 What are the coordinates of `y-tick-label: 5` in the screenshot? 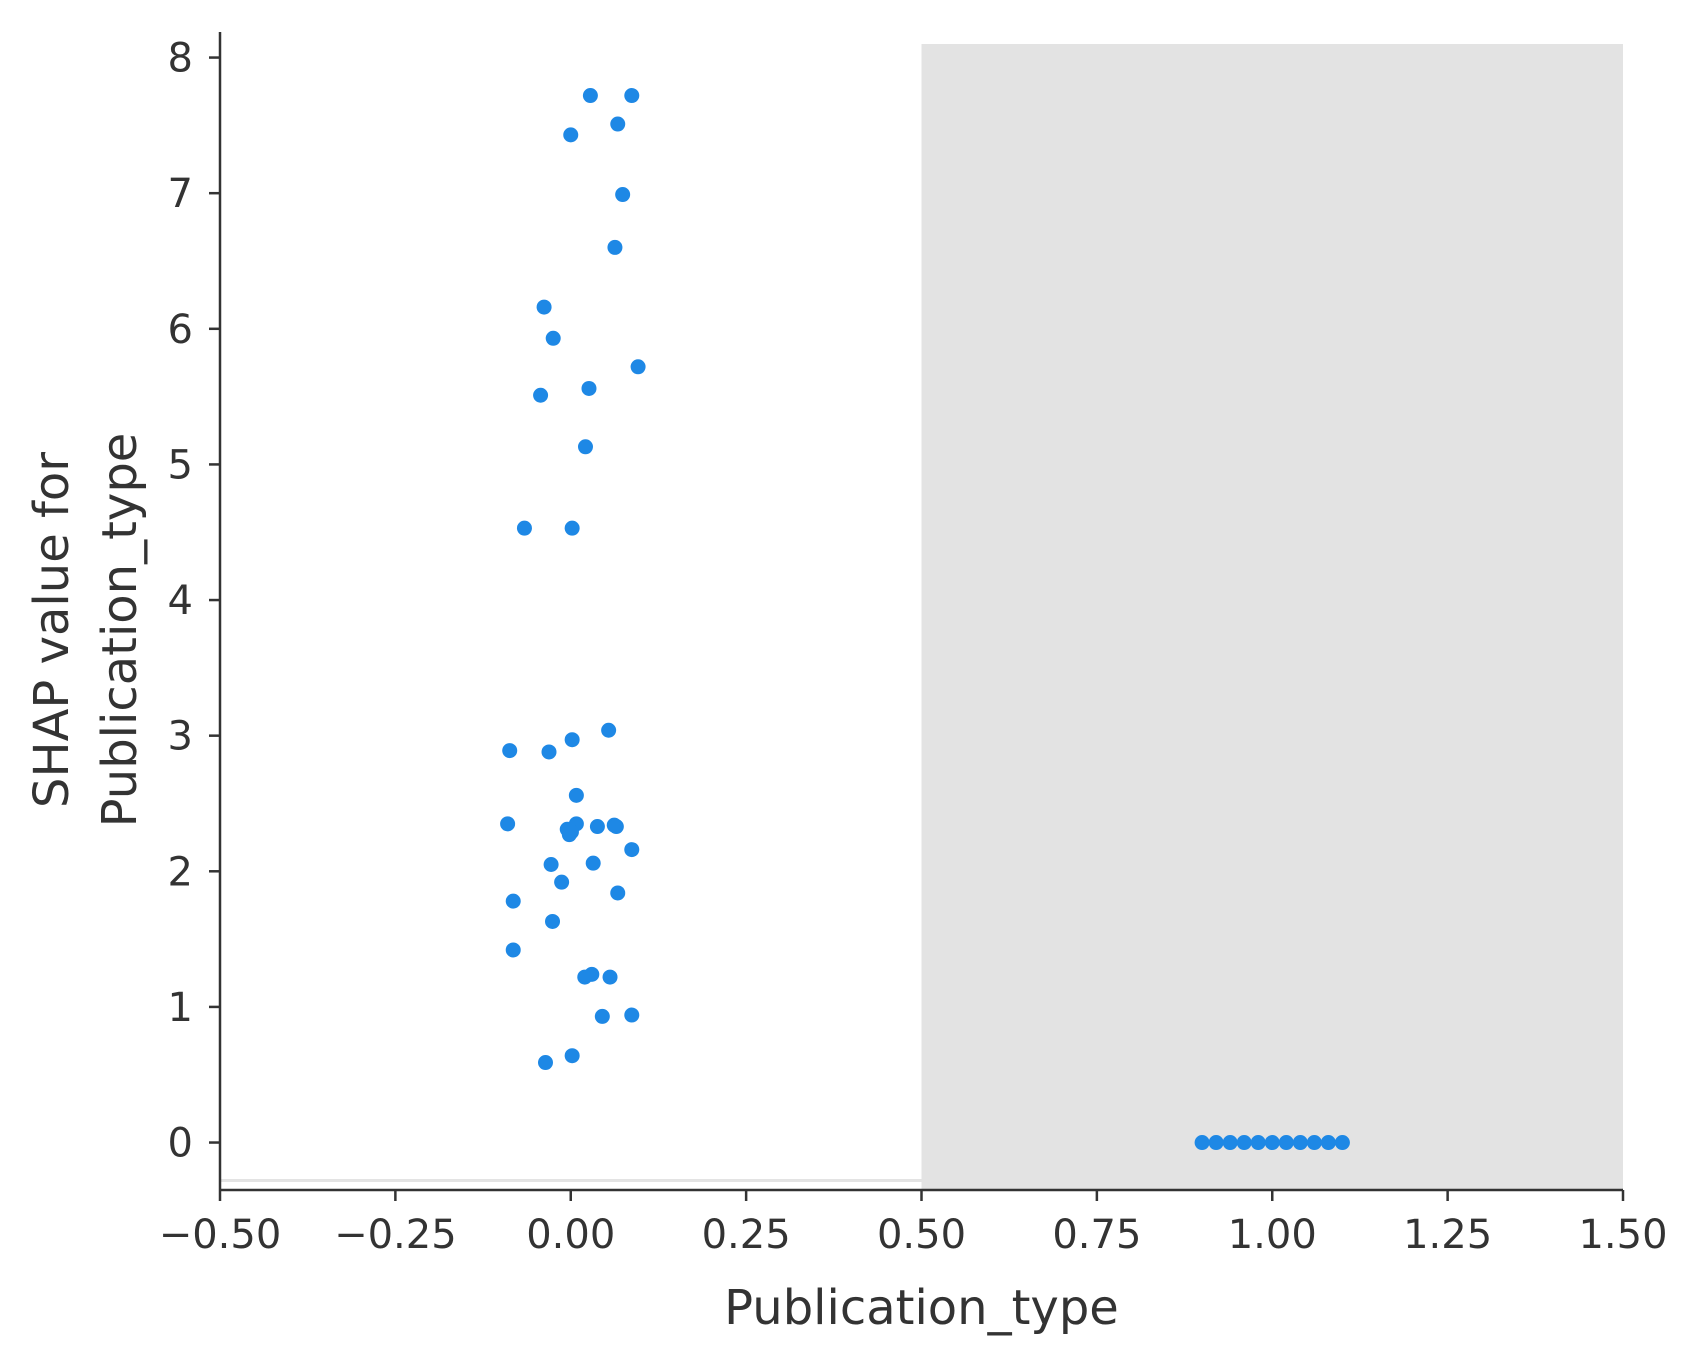 It's located at (180, 465).